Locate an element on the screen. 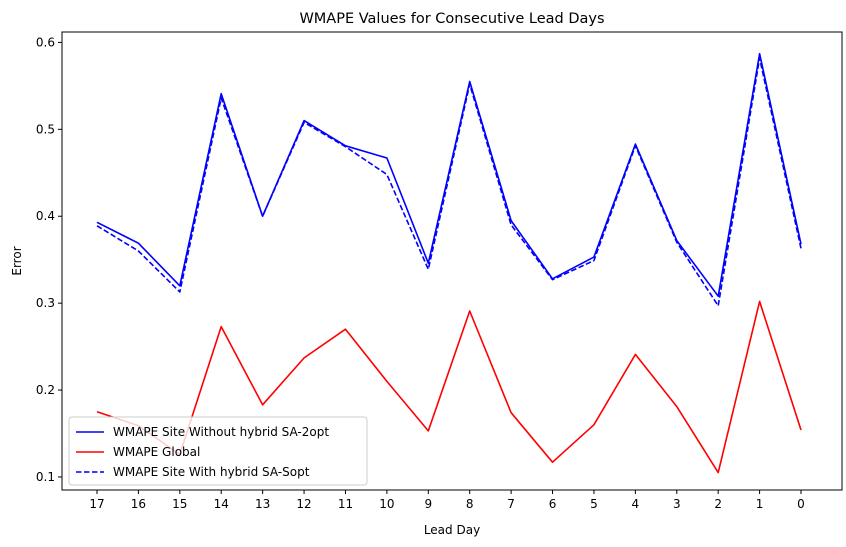 The width and height of the screenshot is (846, 547). y-axis: 0.1 0.2 0.3 0.4 0.5 0.6 is located at coordinates (49, 259).